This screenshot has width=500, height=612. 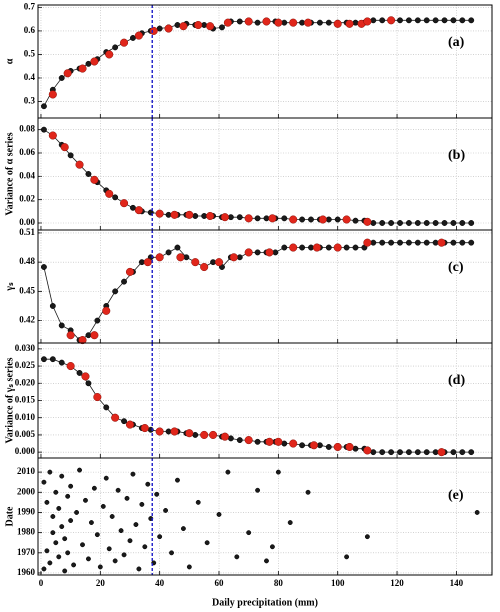 I want to click on y-tick-label: 1960, so click(x=26, y=572).